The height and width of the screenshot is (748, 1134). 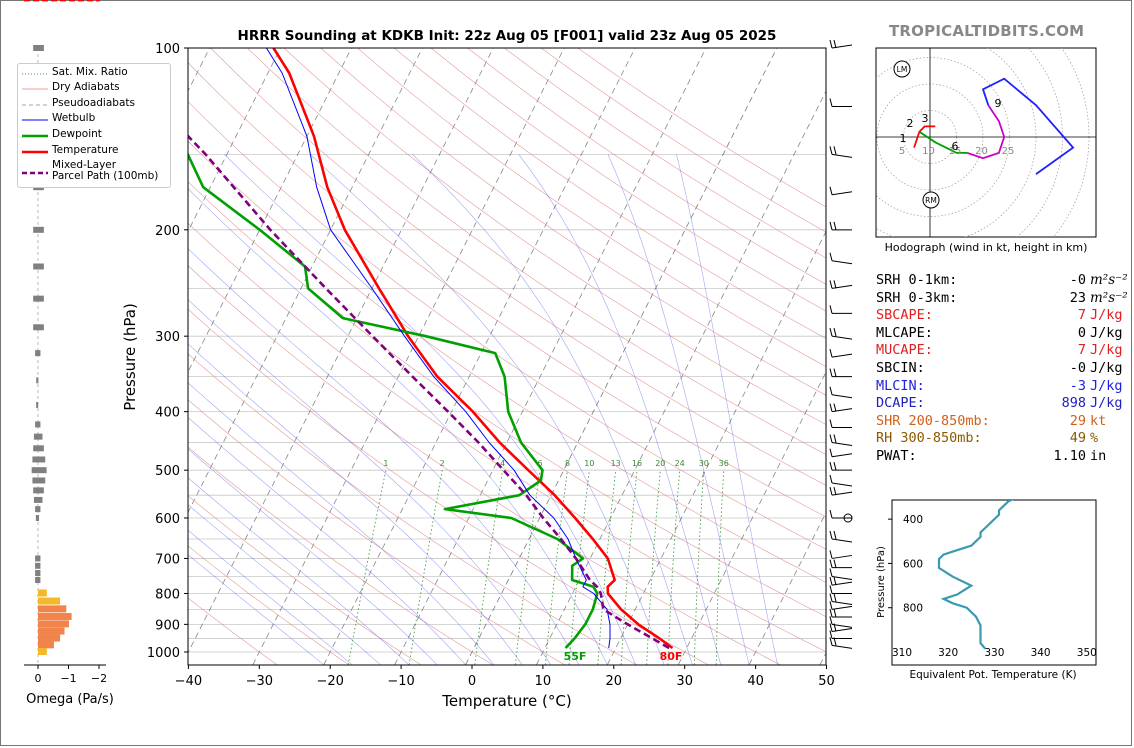 What do you see at coordinates (1109, 280) in the screenshot?
I see `stat-unit: m²s⁻²` at bounding box center [1109, 280].